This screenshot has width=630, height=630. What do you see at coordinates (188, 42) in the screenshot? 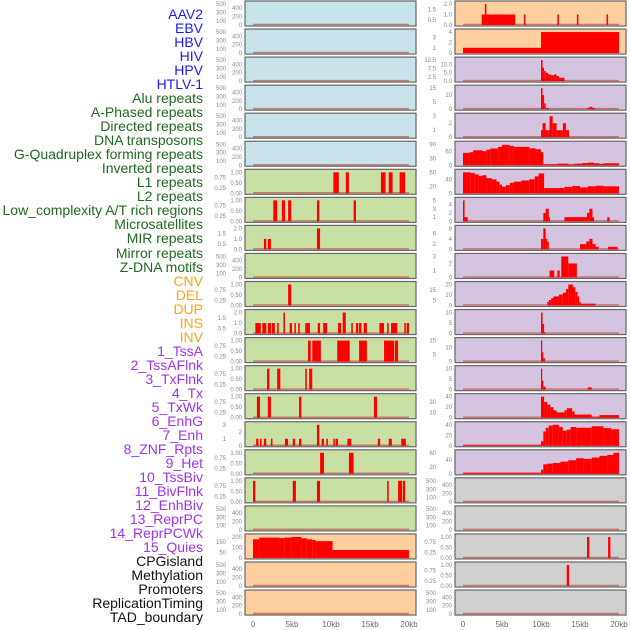
I see `track-label: HBV` at bounding box center [188, 42].